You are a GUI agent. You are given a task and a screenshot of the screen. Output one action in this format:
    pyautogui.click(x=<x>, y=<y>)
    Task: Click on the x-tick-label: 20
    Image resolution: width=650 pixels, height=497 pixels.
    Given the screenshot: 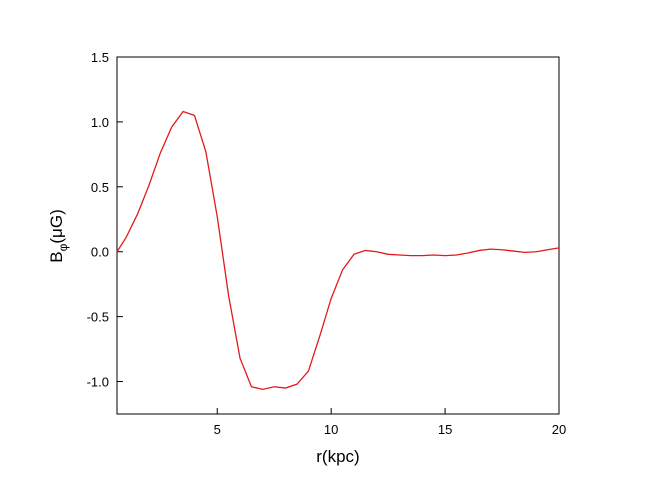 What is the action you would take?
    pyautogui.click(x=559, y=429)
    